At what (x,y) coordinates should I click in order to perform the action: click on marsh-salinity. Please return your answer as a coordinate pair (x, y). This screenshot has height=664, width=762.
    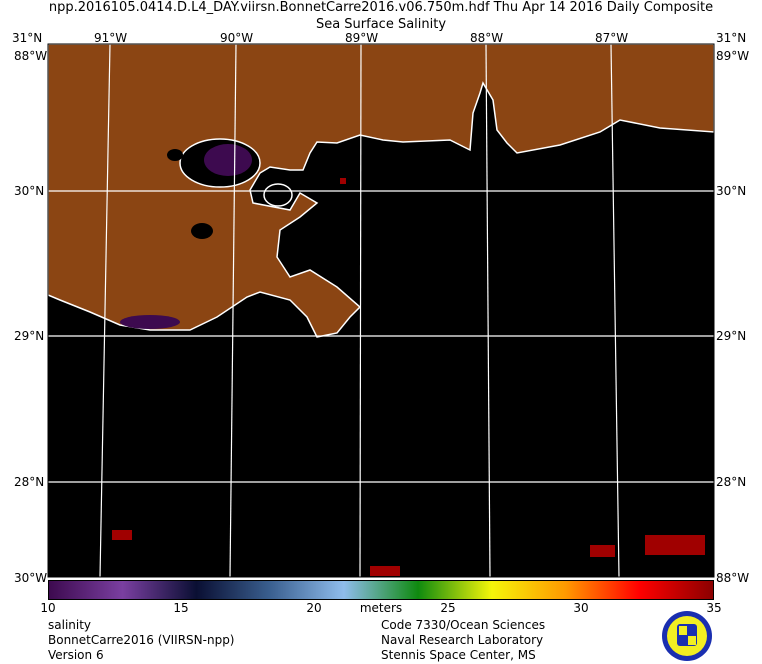
    Looking at the image, I should click on (150, 322).